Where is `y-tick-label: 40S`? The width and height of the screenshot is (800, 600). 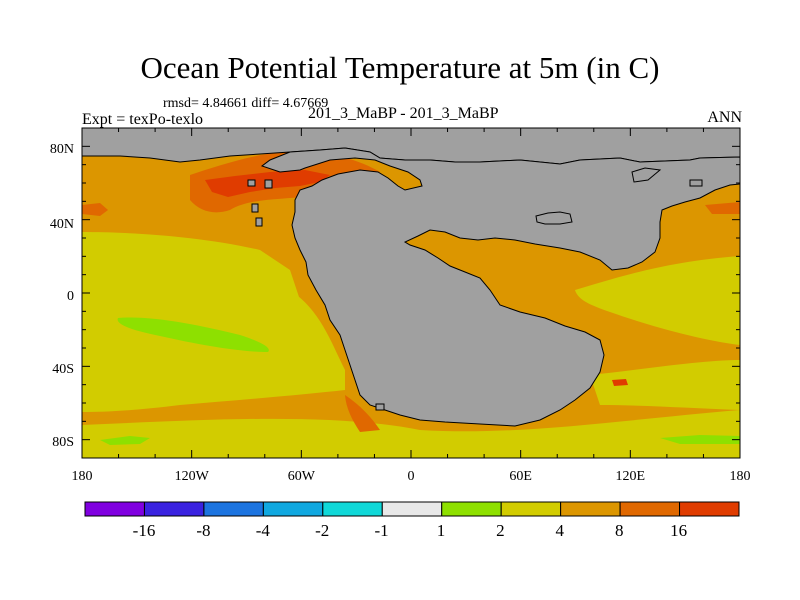 y-tick-label: 40S is located at coordinates (63, 369).